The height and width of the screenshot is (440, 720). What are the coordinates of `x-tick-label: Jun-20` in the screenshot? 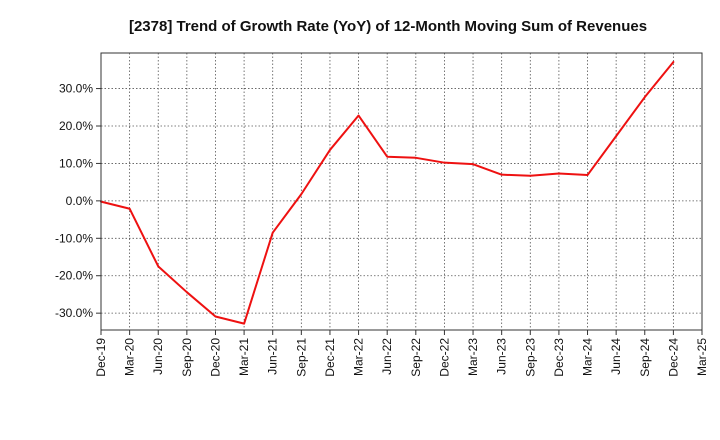 It's located at (158, 356).